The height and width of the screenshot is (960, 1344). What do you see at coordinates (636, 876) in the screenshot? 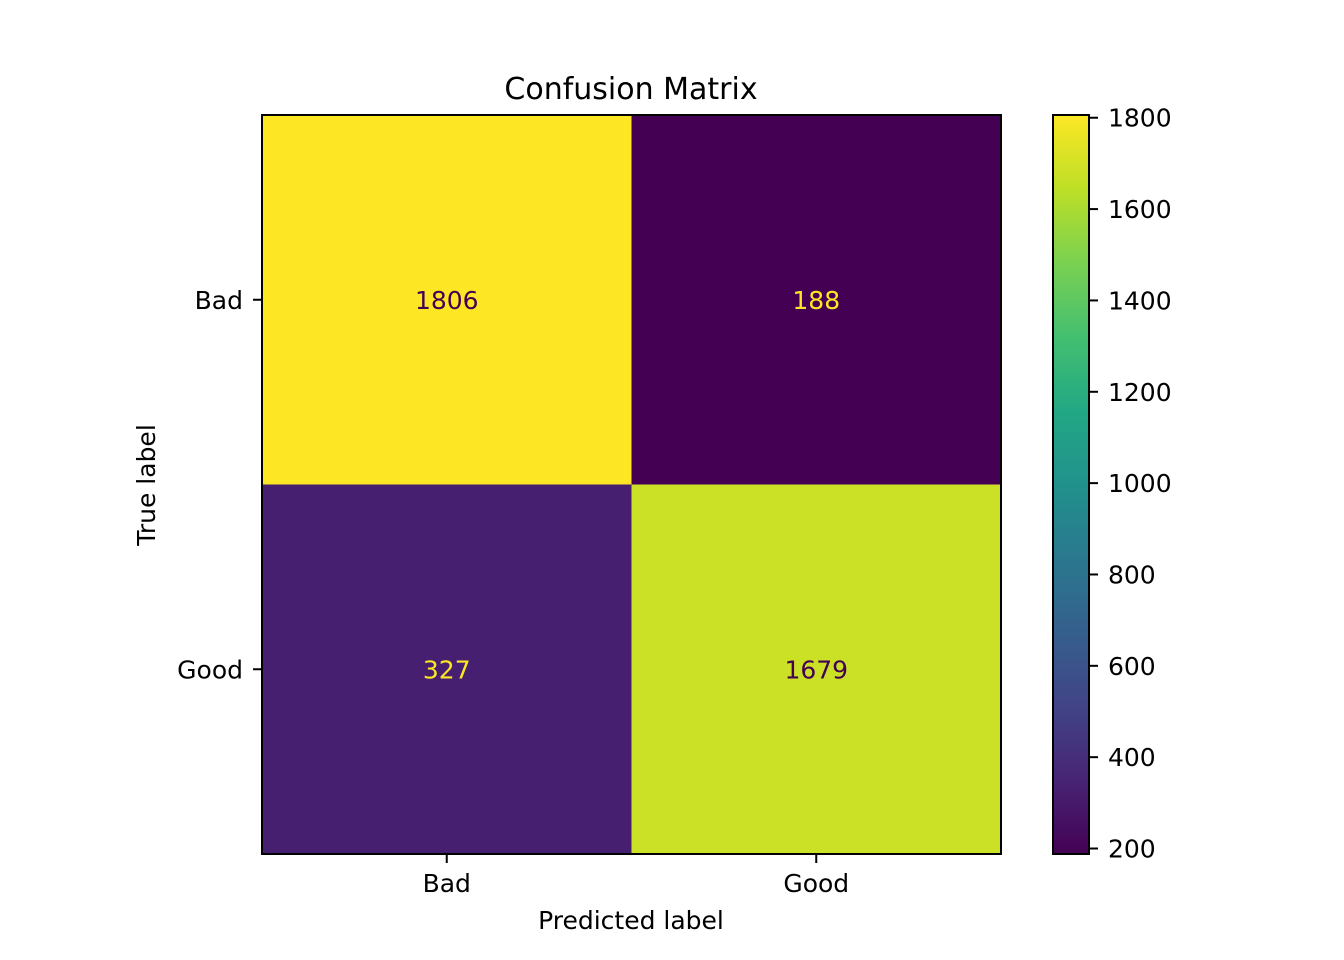
I see `x-axis-ticks: Bad Good` at bounding box center [636, 876].